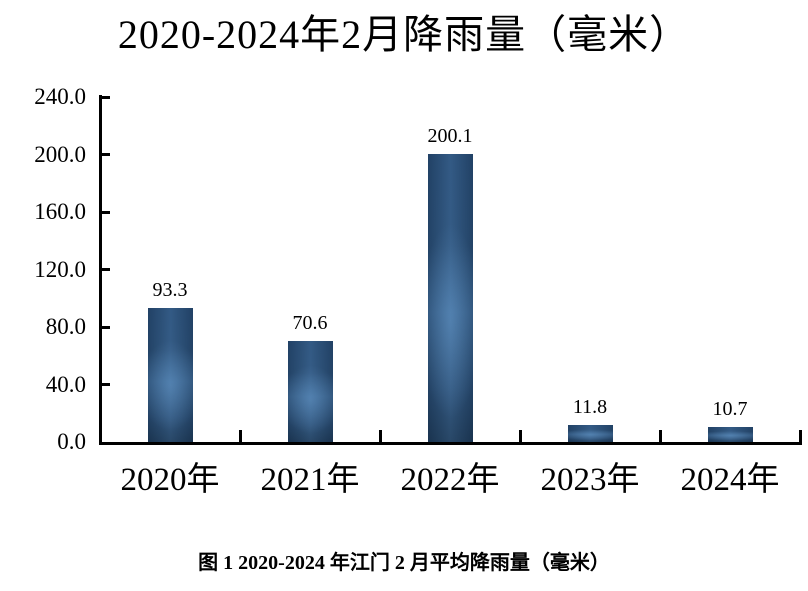 This screenshot has width=808, height=591. What do you see at coordinates (730, 408) in the screenshot?
I see `bar-value-label: 10.7` at bounding box center [730, 408].